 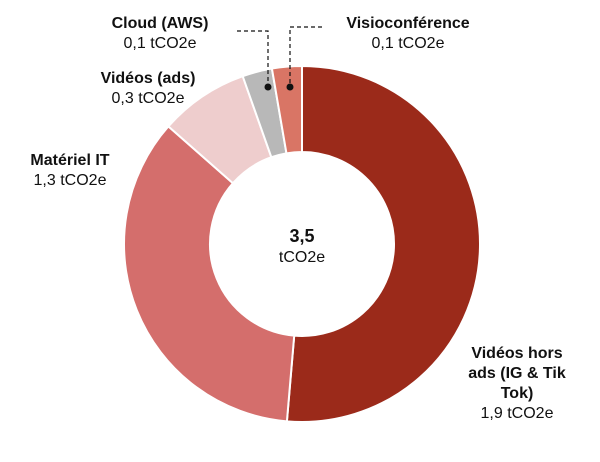 What do you see at coordinates (516, 353) in the screenshot?
I see `label-videos-hors-ads-line-1: Vidéos hors` at bounding box center [516, 353].